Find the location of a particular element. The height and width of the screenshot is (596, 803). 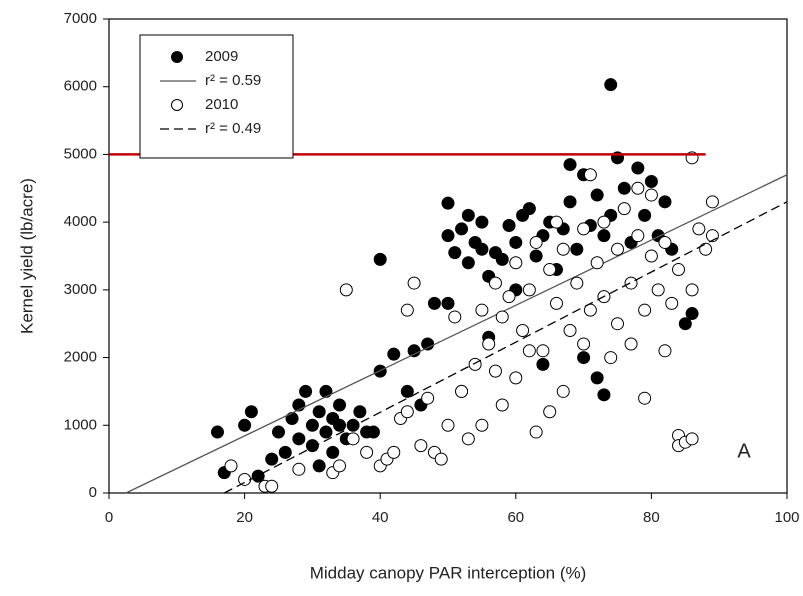

y-tick-label: 7000 is located at coordinates (80, 18).